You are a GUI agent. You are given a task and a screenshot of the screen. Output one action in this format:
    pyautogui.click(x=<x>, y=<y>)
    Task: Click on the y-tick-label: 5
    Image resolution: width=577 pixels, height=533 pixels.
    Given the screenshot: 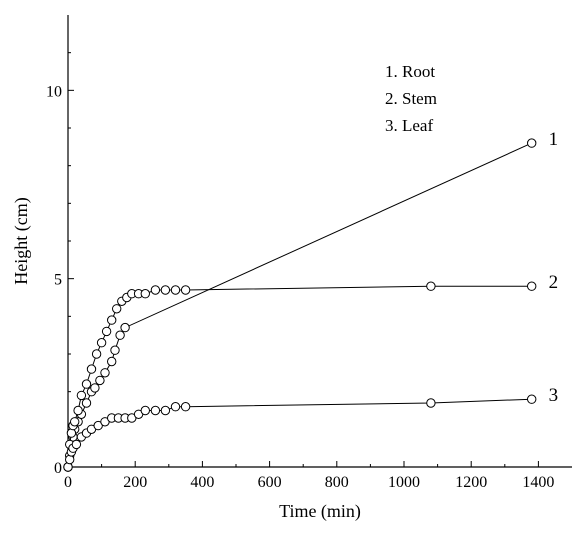 What is the action you would take?
    pyautogui.click(x=58, y=280)
    